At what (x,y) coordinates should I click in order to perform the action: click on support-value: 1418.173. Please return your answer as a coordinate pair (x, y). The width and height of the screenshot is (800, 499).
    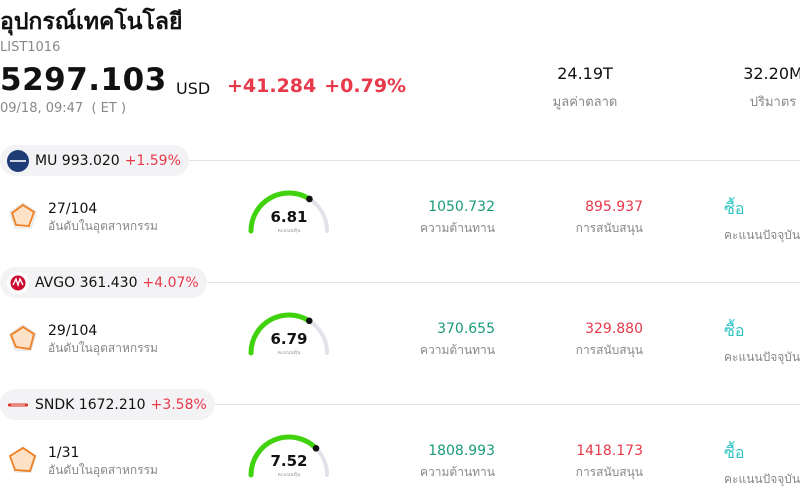
    Looking at the image, I should click on (609, 451).